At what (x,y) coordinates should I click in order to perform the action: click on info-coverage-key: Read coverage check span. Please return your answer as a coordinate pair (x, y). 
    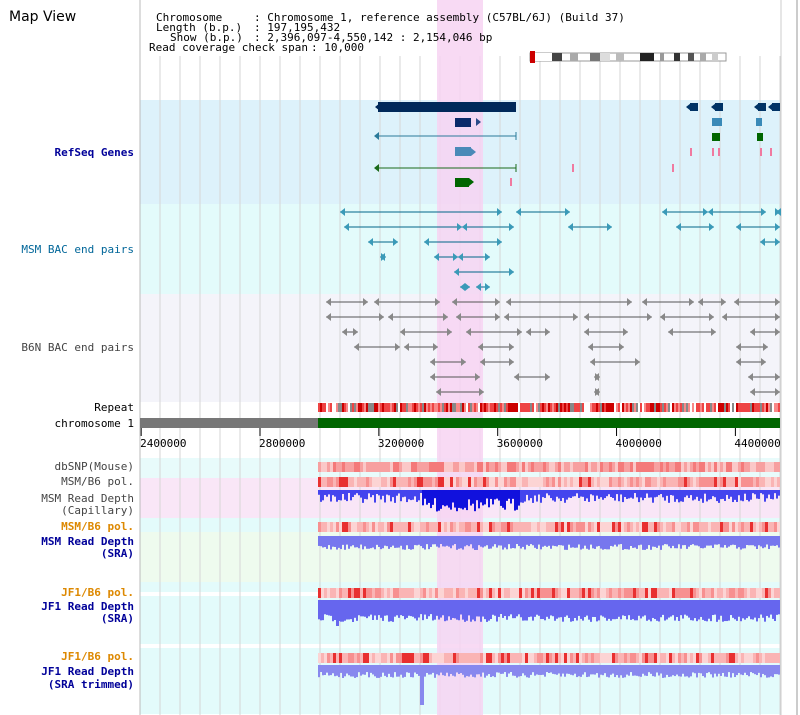
    Looking at the image, I should click on (228, 47).